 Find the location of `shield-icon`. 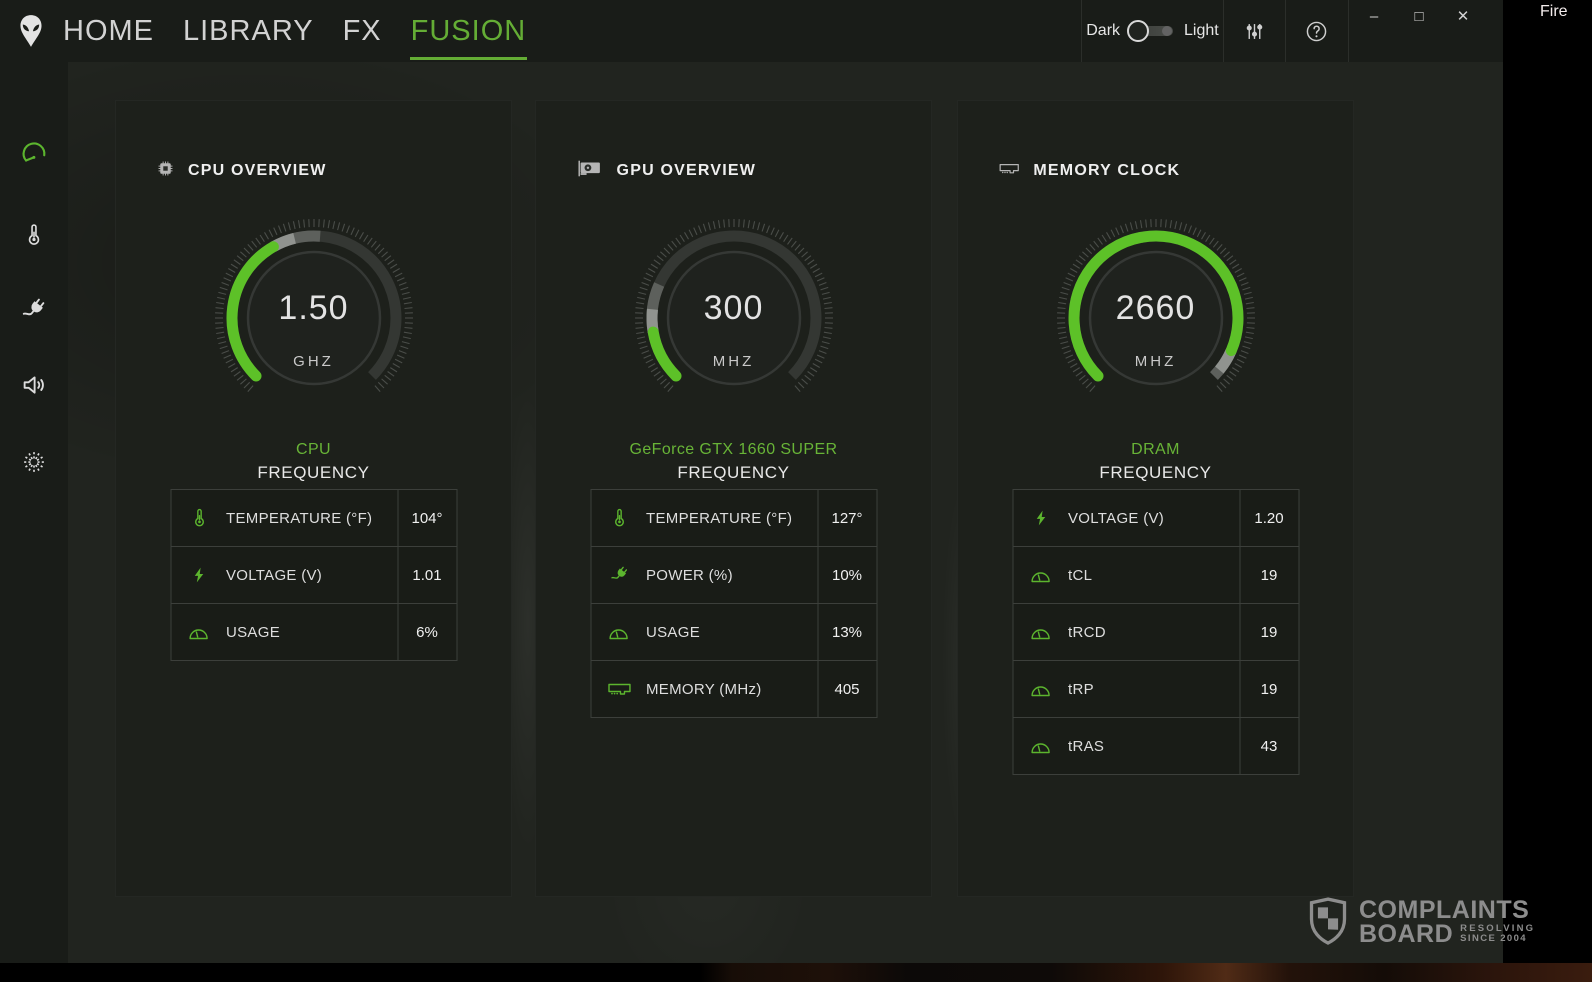

shield-icon is located at coordinates (1328, 921).